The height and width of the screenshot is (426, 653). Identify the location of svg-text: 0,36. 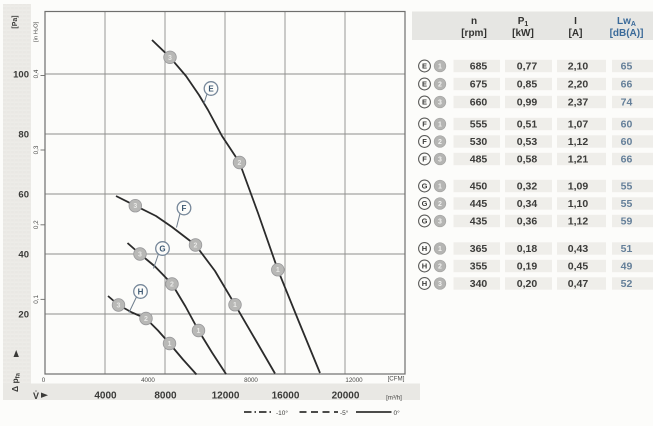
(527, 222).